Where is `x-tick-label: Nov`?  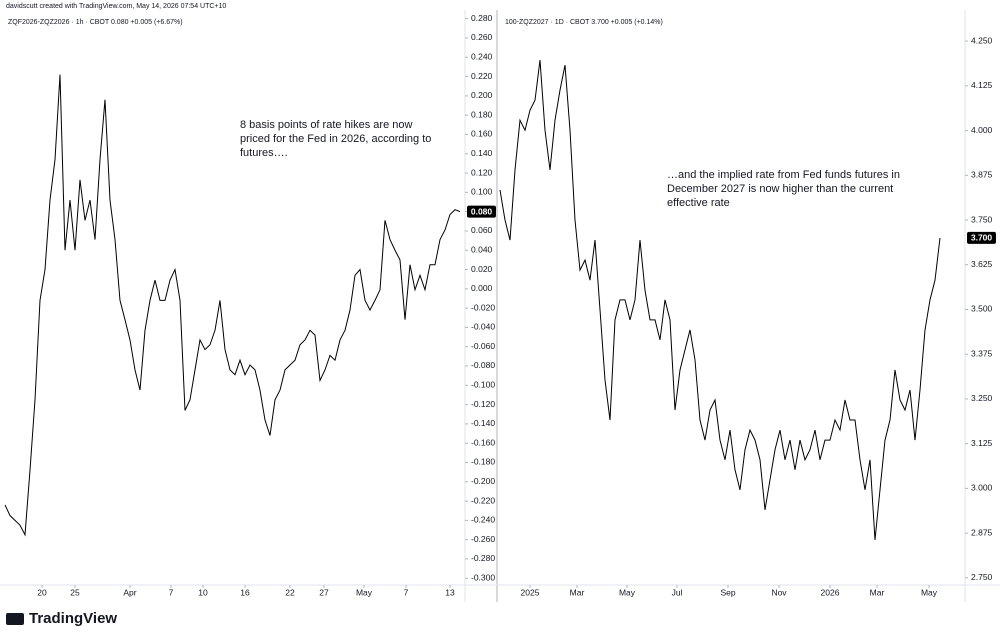 x-tick-label: Nov is located at coordinates (779, 592).